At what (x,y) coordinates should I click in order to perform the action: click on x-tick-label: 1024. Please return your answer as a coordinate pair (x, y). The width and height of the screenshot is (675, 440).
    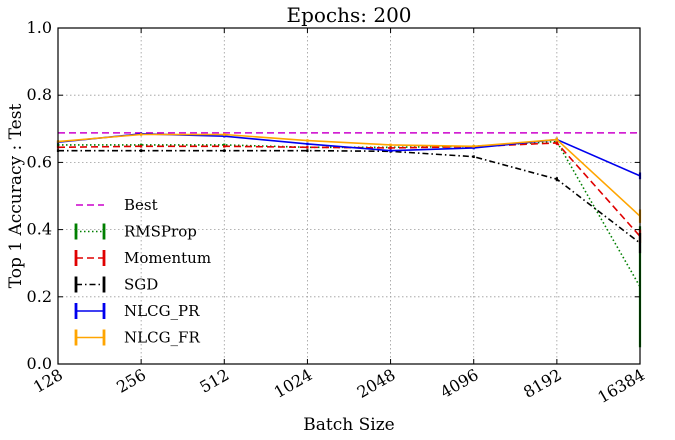
    Looking at the image, I should click on (293, 383).